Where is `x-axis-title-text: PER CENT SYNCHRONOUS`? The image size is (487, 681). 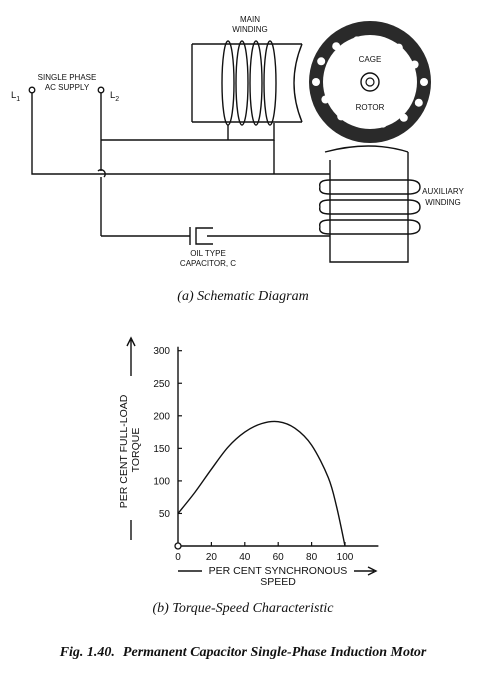
x-axis-title-text: PER CENT SYNCHRONOUS is located at coordinates (278, 571).